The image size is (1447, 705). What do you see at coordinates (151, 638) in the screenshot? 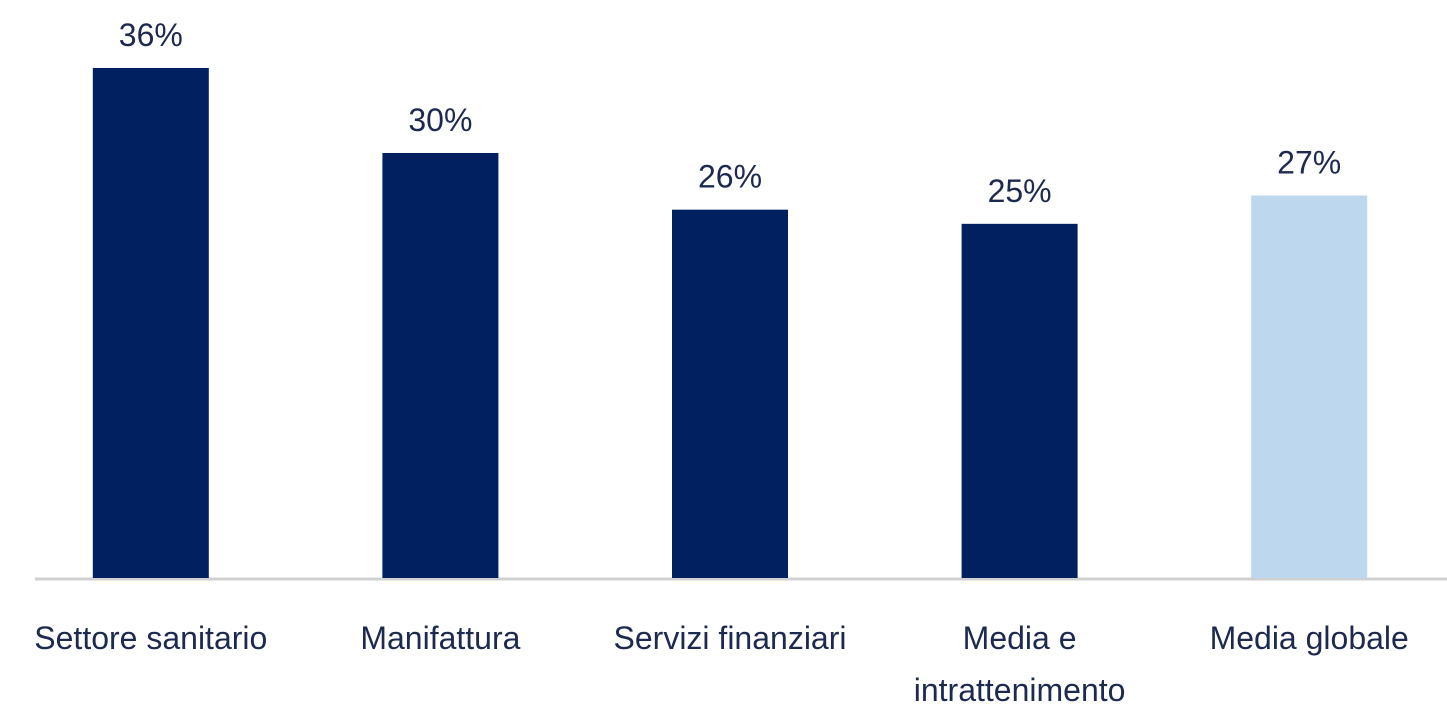
I see `x-tick-label: Settore sanitario` at bounding box center [151, 638].